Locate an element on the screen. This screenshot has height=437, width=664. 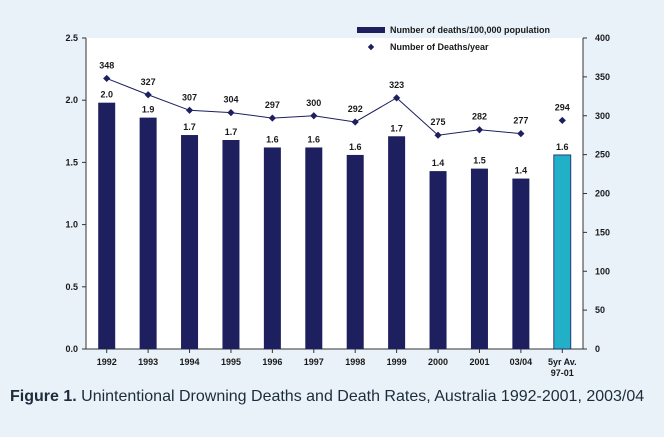
x-tick-label: 1997 is located at coordinates (314, 362).